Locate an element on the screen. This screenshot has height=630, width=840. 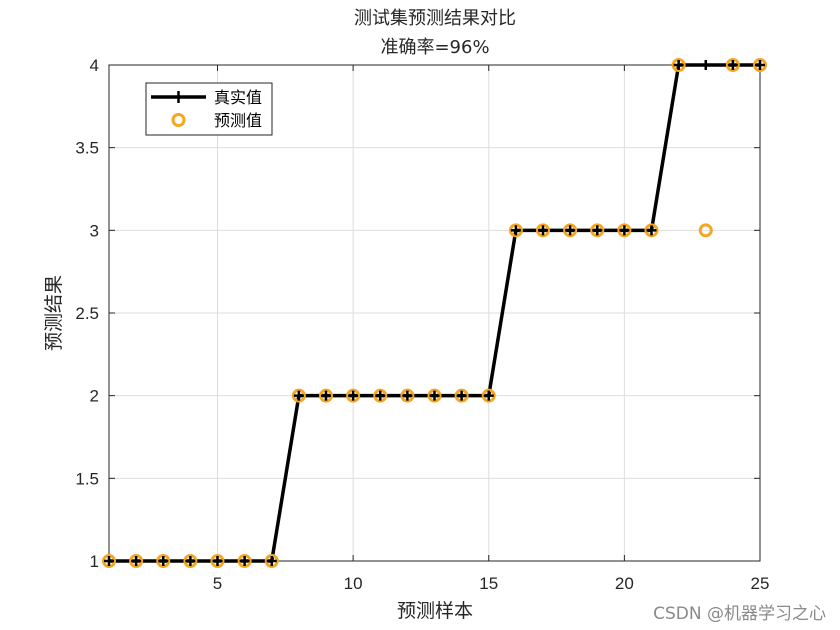
x-tick-label: 5 is located at coordinates (217, 583).